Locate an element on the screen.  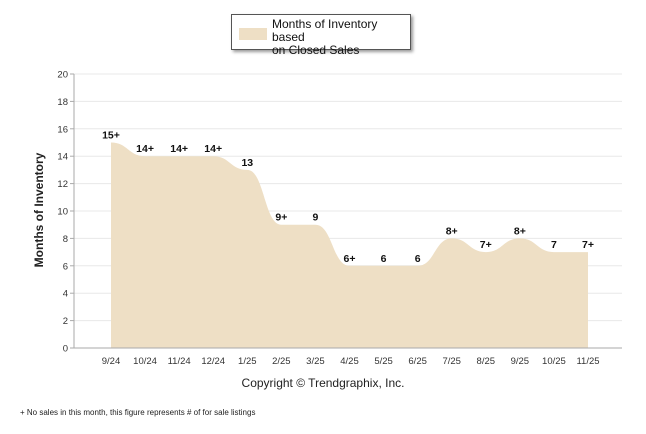
y-tick-label: 0 is located at coordinates (65, 349).